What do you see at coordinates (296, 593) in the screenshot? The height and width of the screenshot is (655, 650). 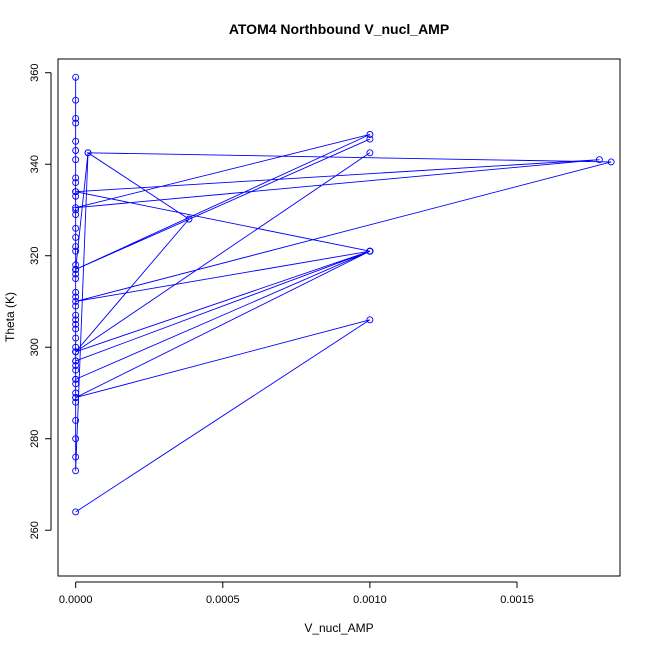 I see `x-axis: 0.0000 0.0005 0.0010 0.0015` at bounding box center [296, 593].